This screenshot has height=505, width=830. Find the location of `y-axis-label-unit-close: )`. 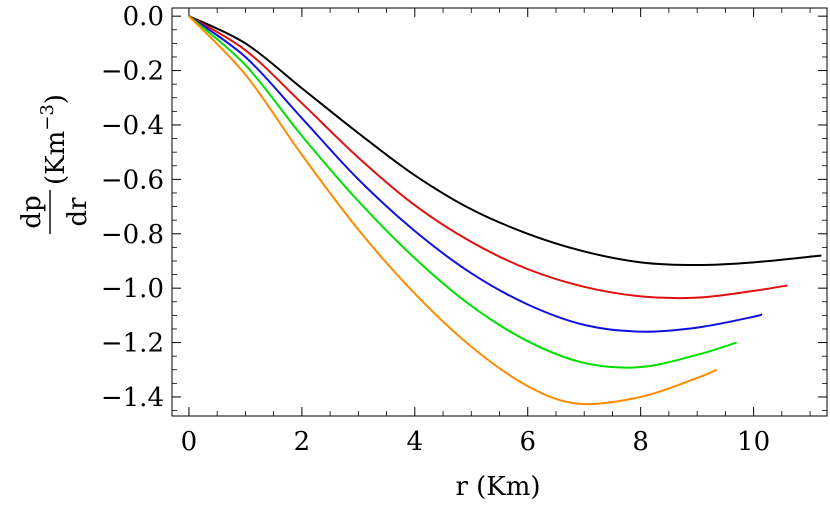

y-axis-label-unit-close: ) is located at coordinates (56, 99).